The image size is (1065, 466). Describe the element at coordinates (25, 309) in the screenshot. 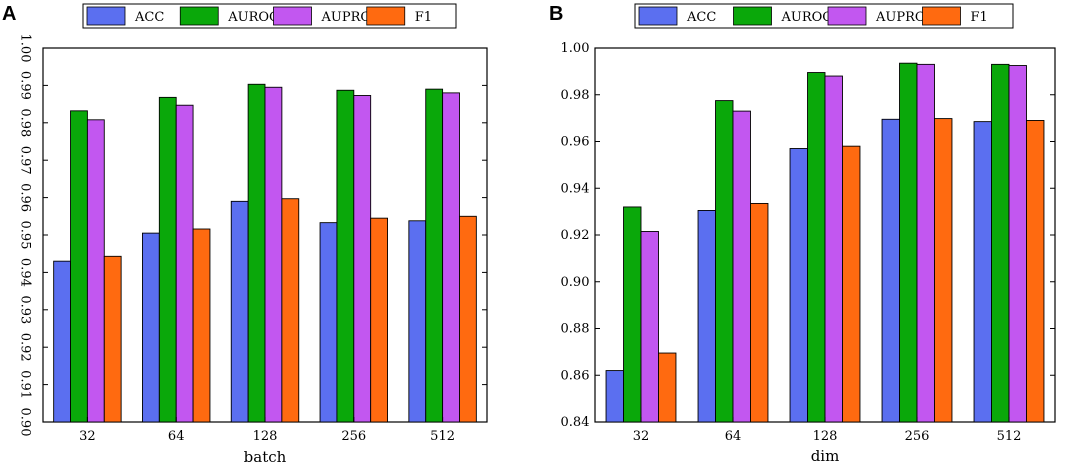

I see `y-tick-label: 0.93` at that location.